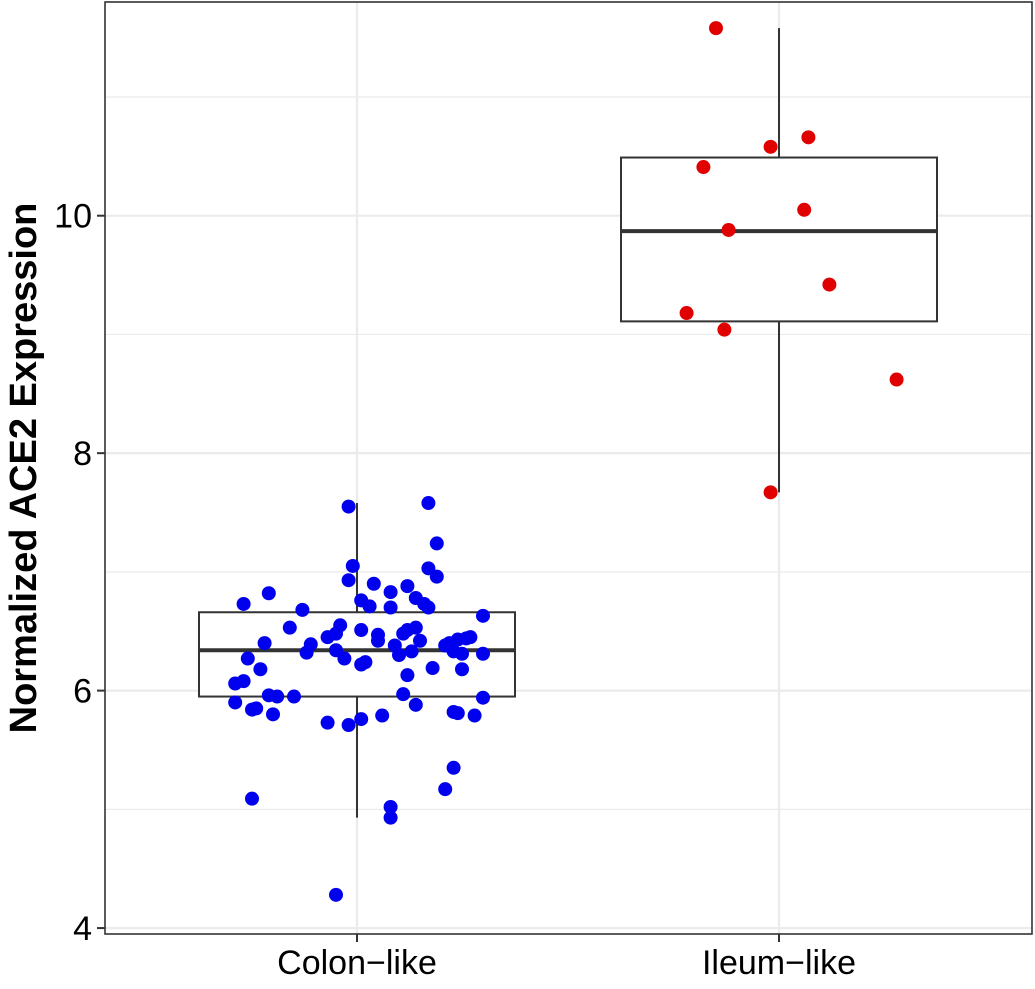 This screenshot has width=1035, height=989. Describe the element at coordinates (82, 692) in the screenshot. I see `y-tick-label: 6` at that location.